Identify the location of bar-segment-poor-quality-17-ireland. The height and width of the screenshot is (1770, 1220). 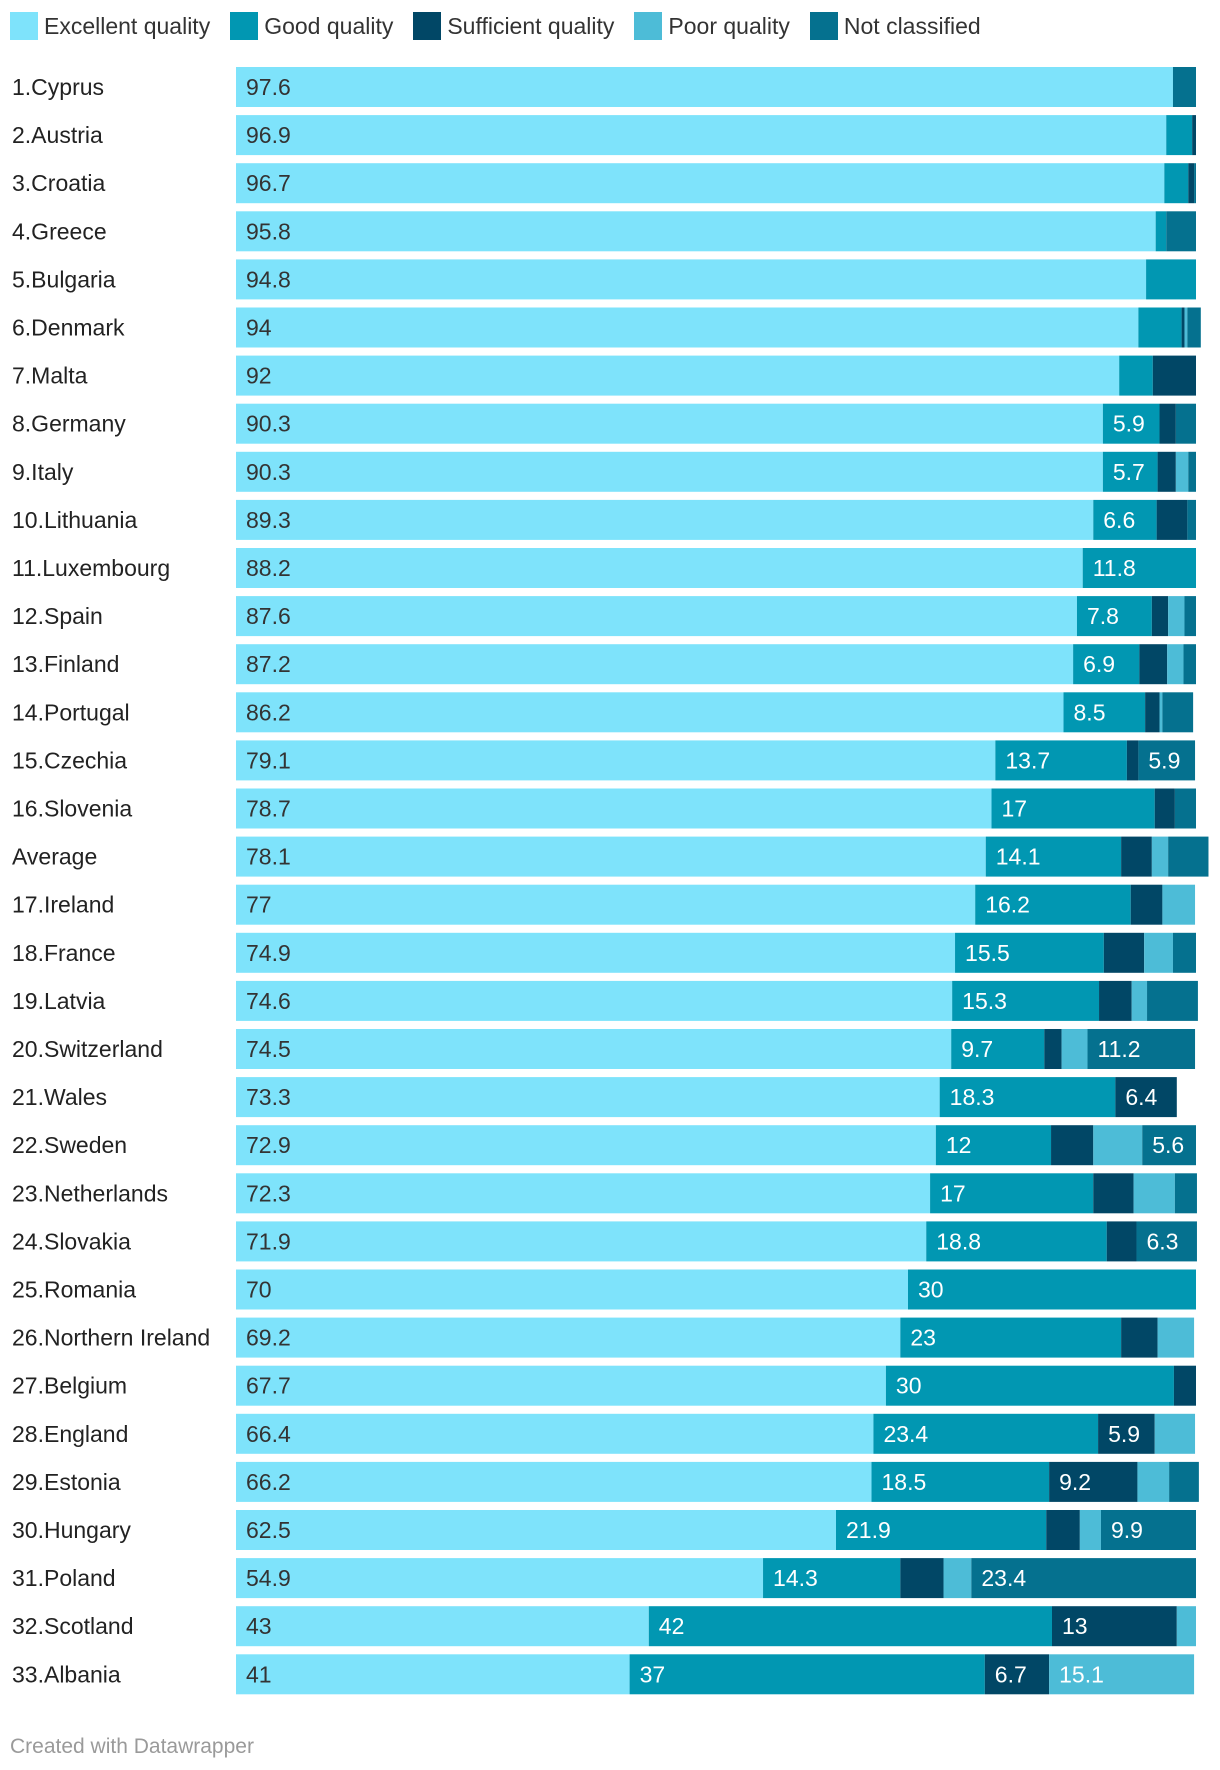
(1179, 904).